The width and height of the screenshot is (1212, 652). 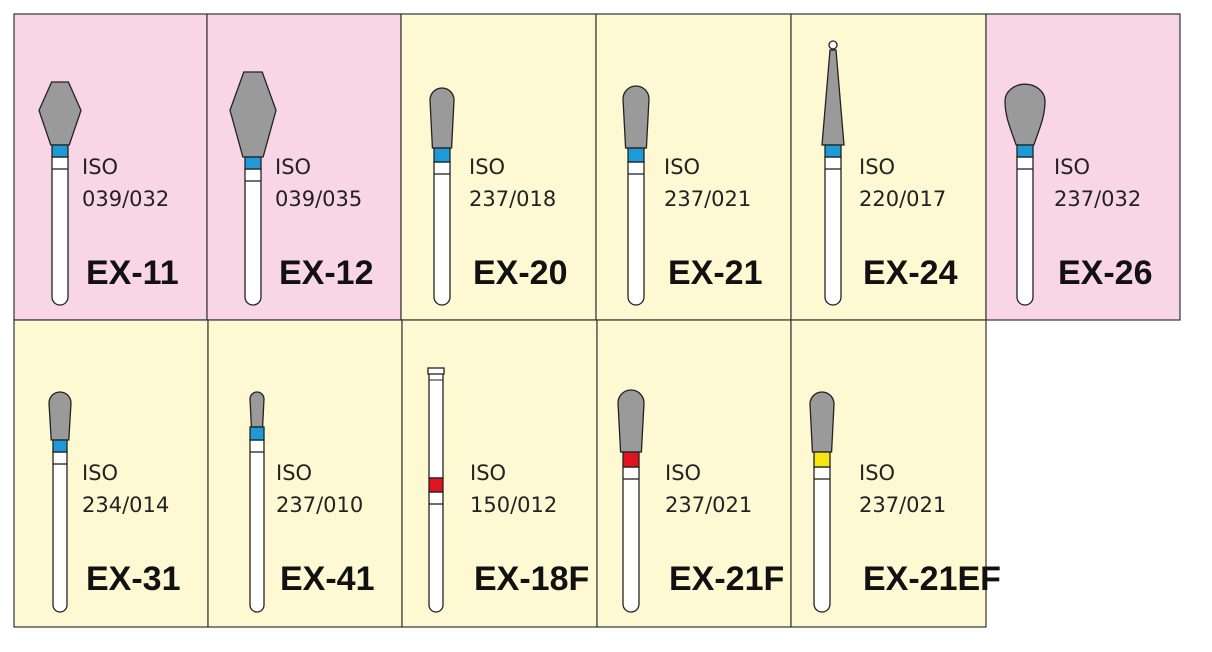 I want to click on iso-size: 220/017, so click(x=902, y=199).